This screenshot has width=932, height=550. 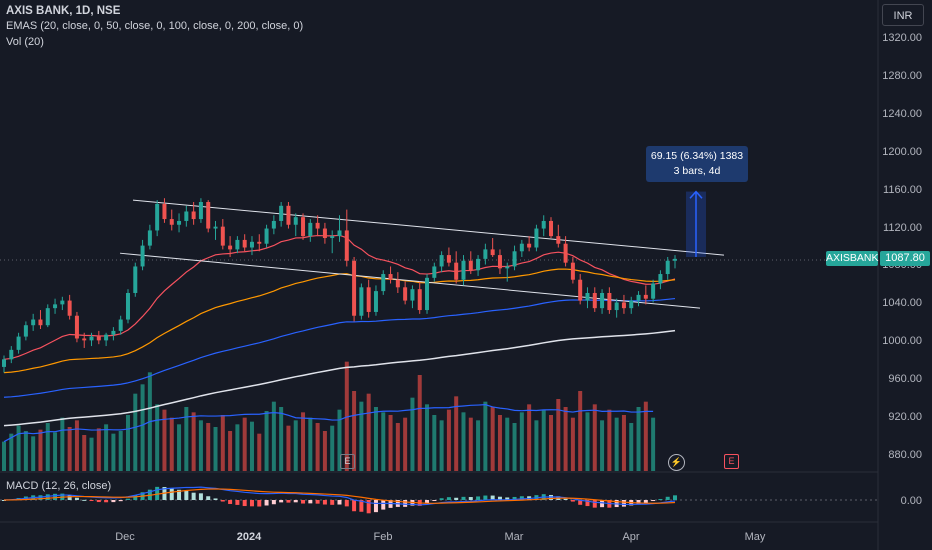 What do you see at coordinates (63, 11) in the screenshot?
I see `symbol-title: AXIS BANK, 1D, NSE` at bounding box center [63, 11].